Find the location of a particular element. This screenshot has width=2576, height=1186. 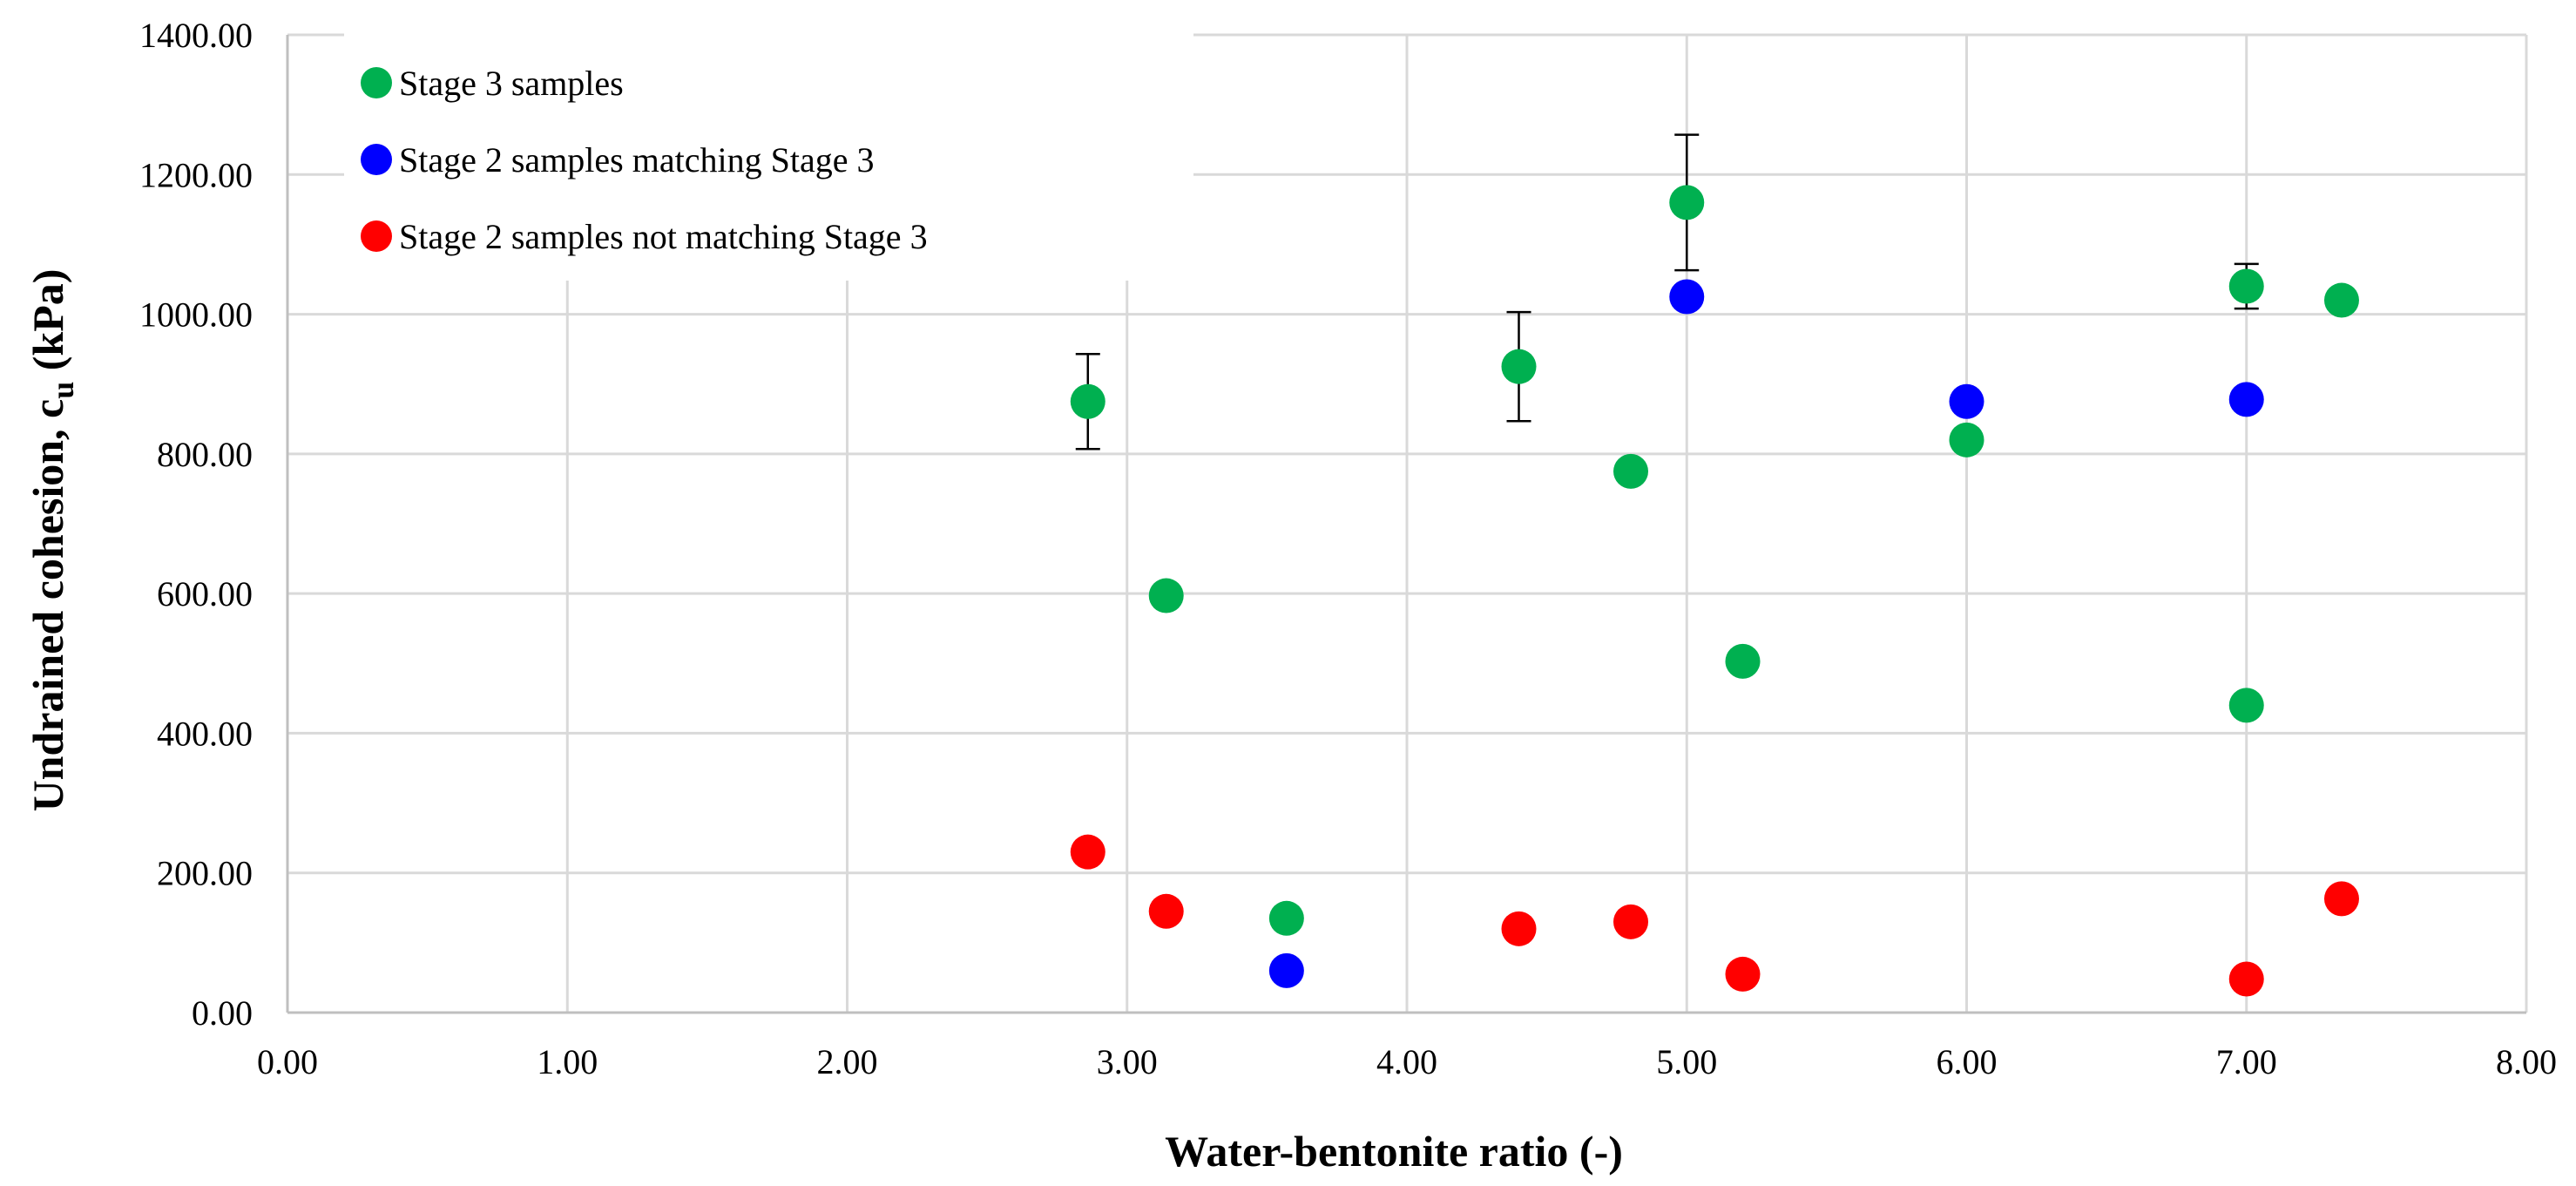

y-axis-title-main: Undrained cohesion, c is located at coordinates (48, 605).